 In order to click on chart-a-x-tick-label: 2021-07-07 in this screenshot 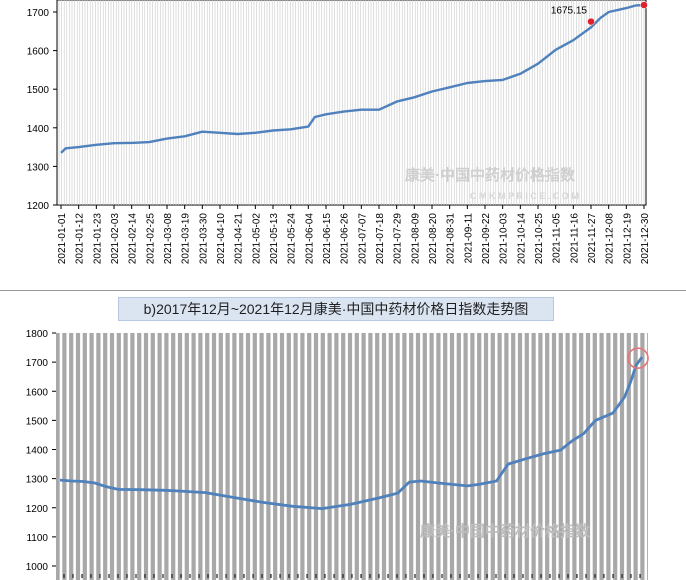, I will do `click(362, 239)`.